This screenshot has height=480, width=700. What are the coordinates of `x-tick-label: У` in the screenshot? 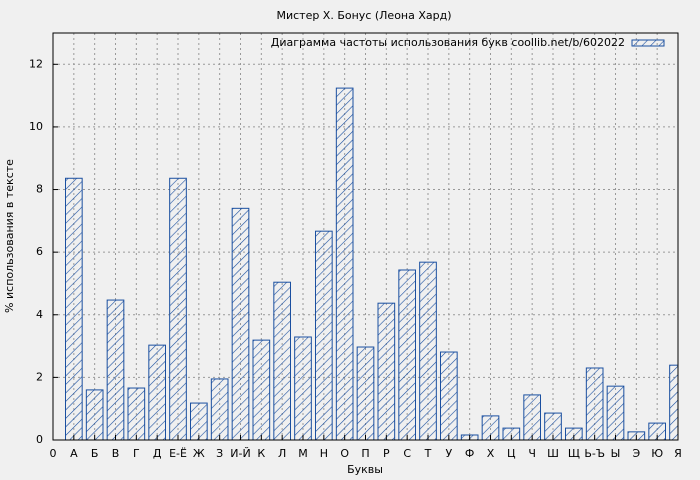 It's located at (448, 453).